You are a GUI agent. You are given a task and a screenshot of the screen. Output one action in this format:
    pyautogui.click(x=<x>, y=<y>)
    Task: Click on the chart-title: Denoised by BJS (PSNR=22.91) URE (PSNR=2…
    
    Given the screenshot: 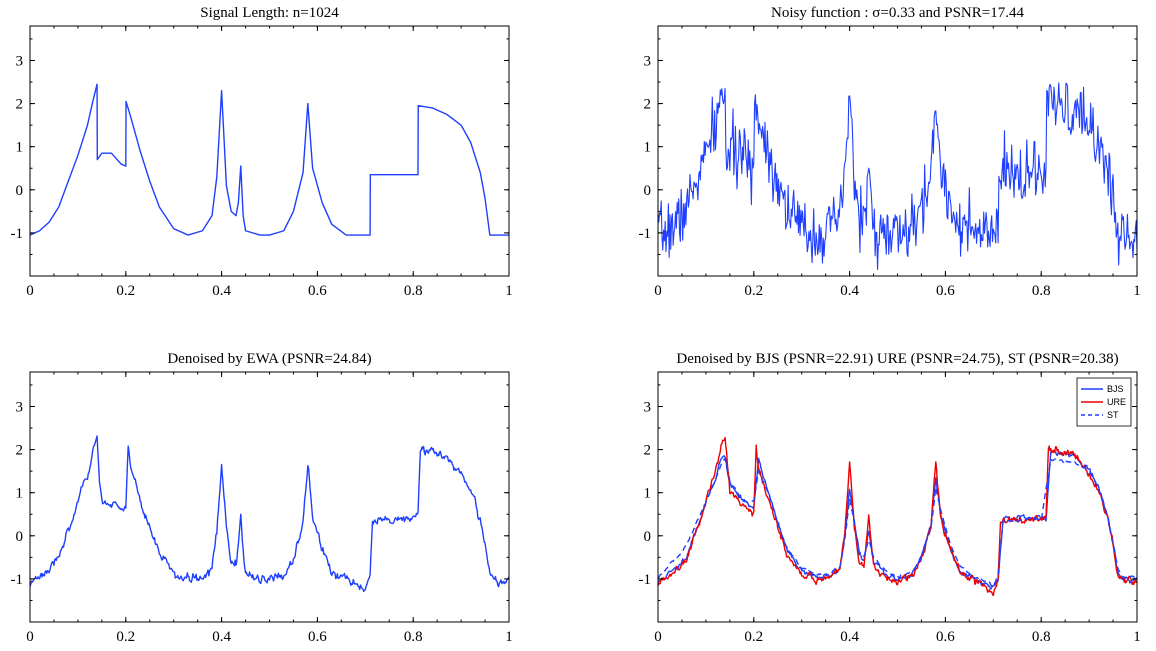 What is the action you would take?
    pyautogui.click(x=897, y=359)
    